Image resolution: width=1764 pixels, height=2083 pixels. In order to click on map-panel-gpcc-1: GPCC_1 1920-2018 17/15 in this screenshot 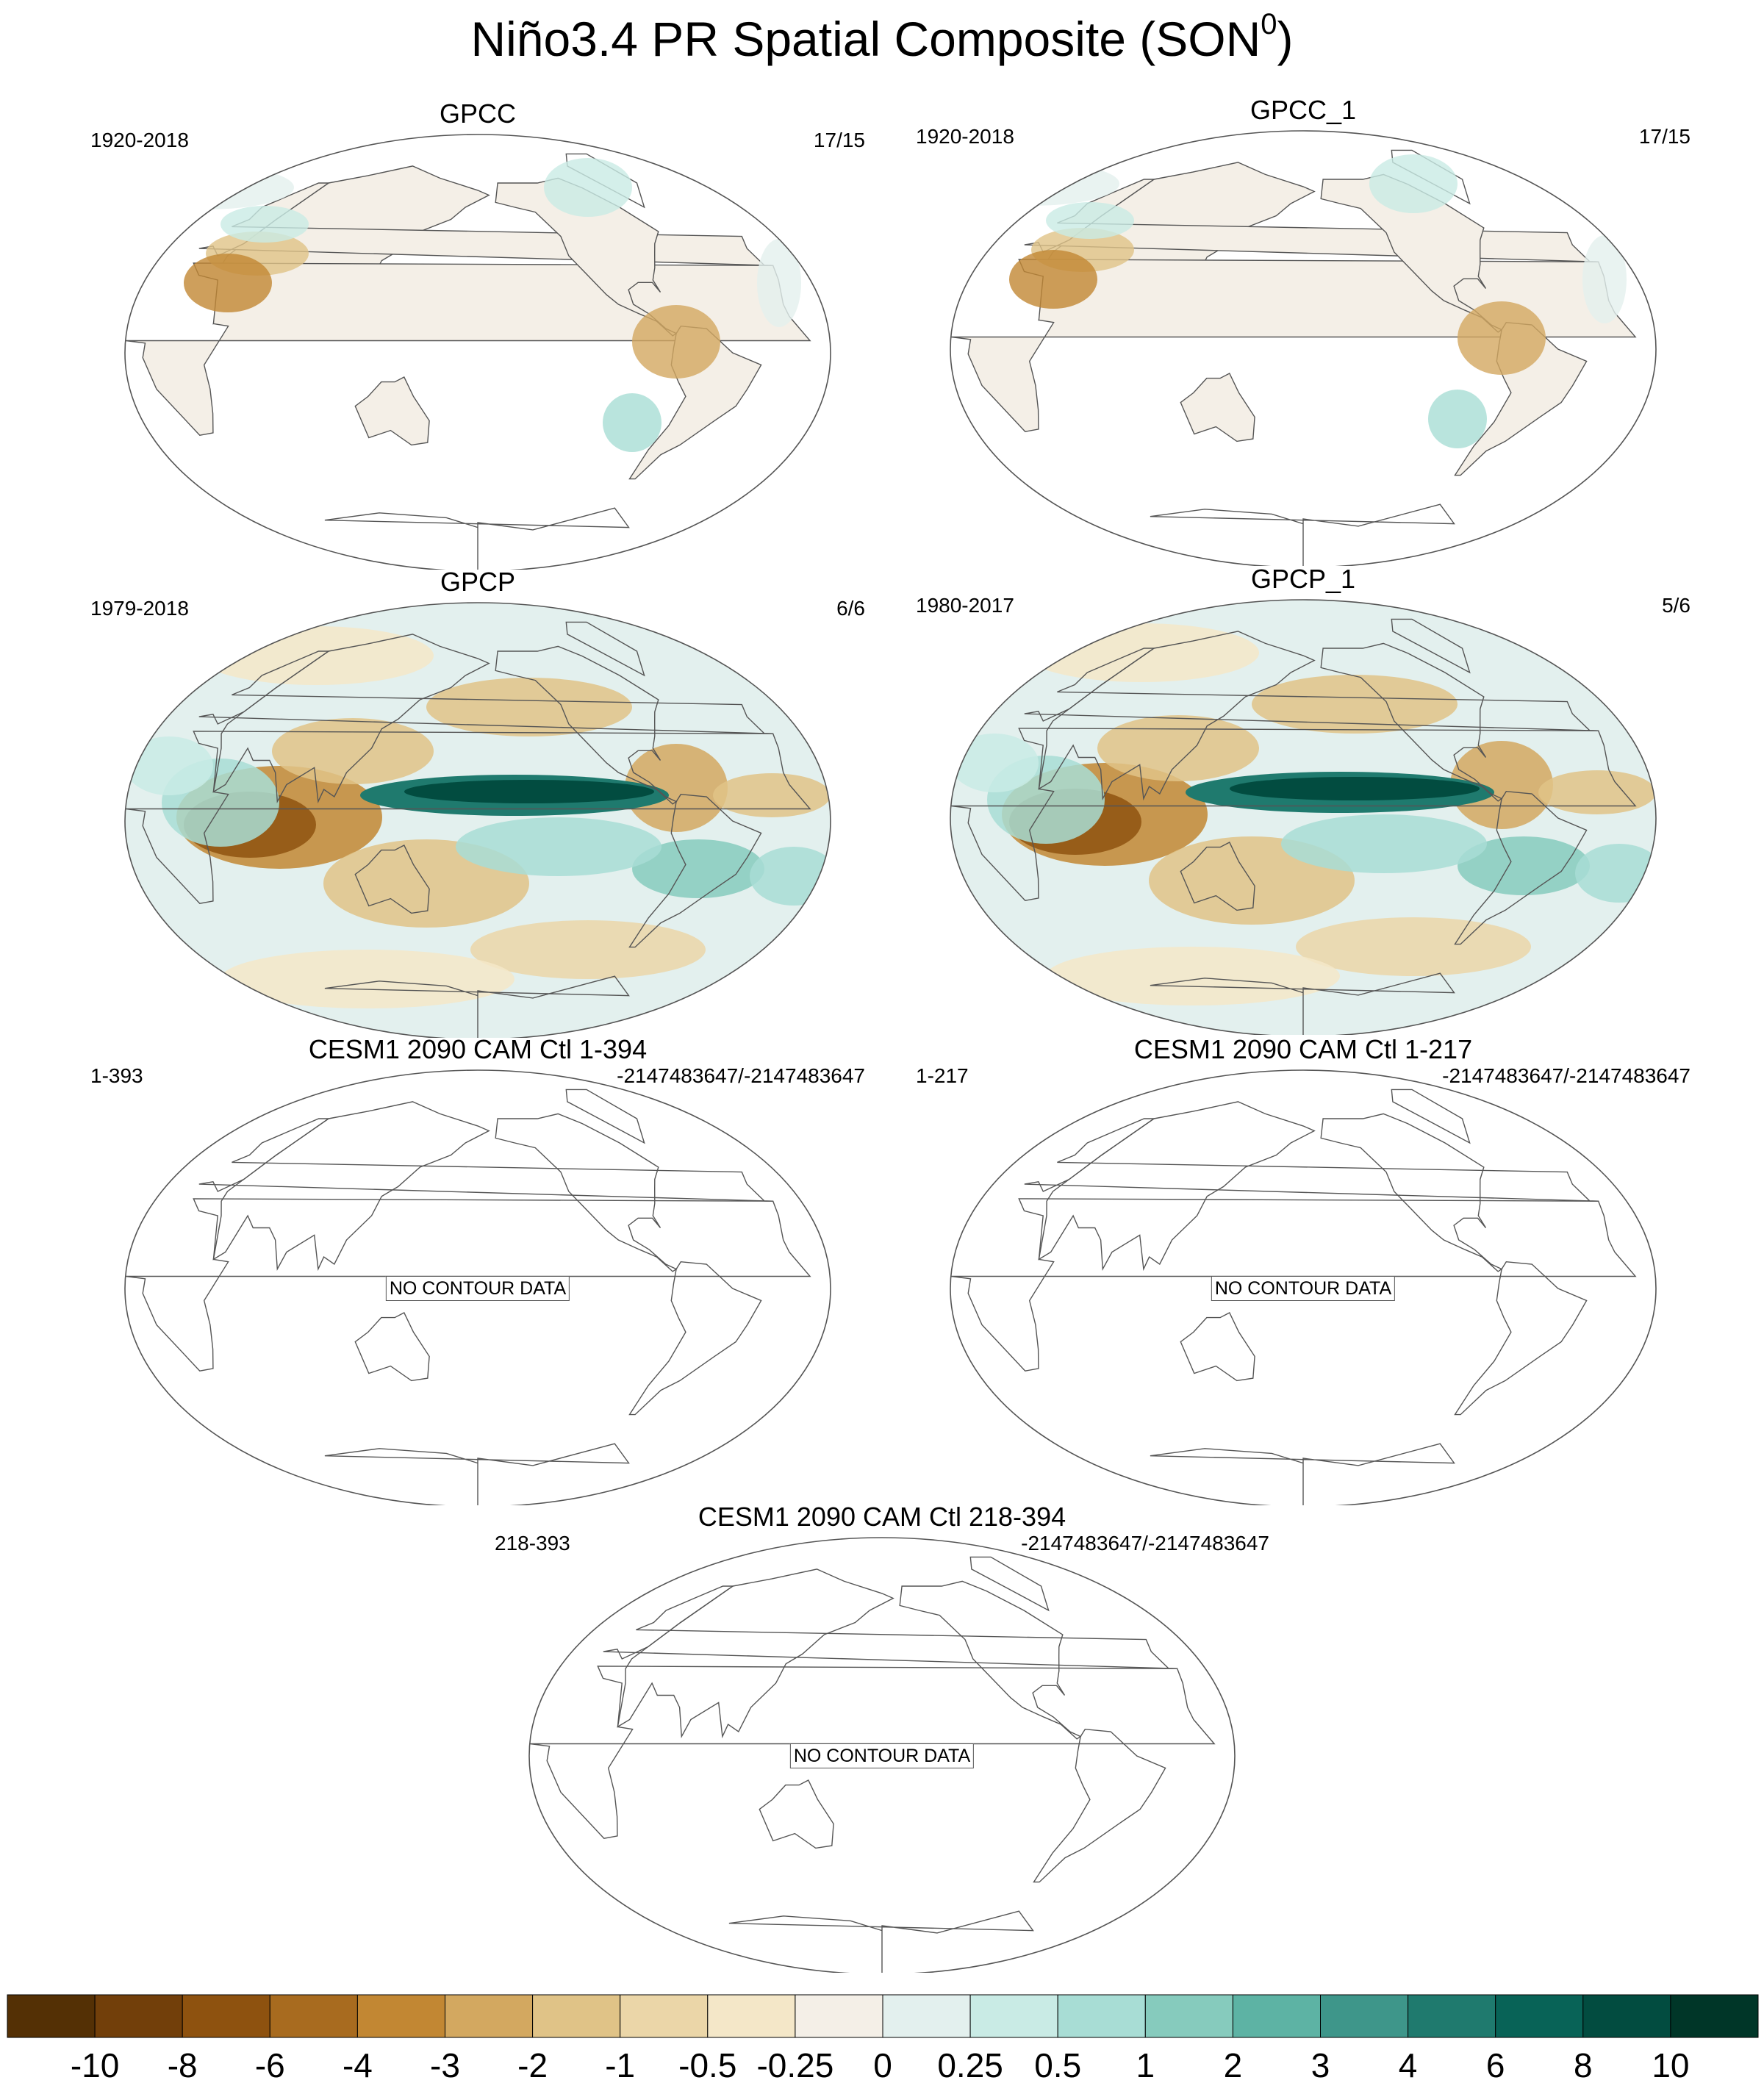, I will do `click(1303, 331)`.